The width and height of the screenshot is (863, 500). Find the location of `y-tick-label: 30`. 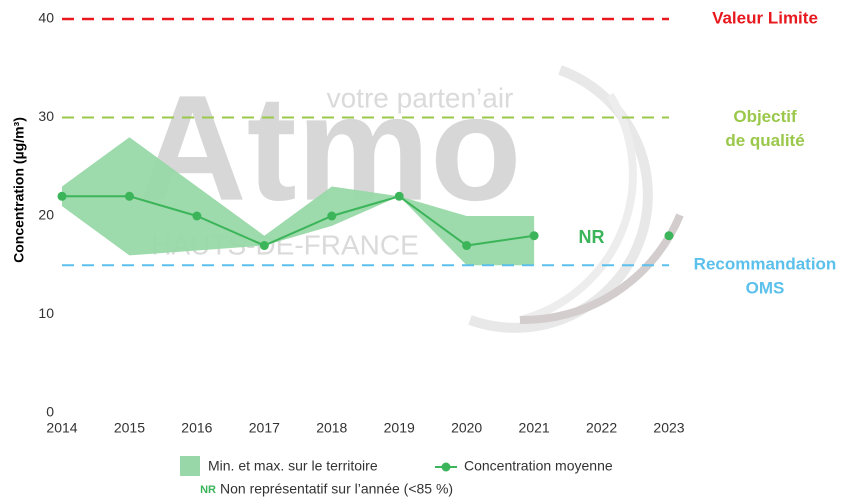

y-tick-label: 30 is located at coordinates (46, 116).